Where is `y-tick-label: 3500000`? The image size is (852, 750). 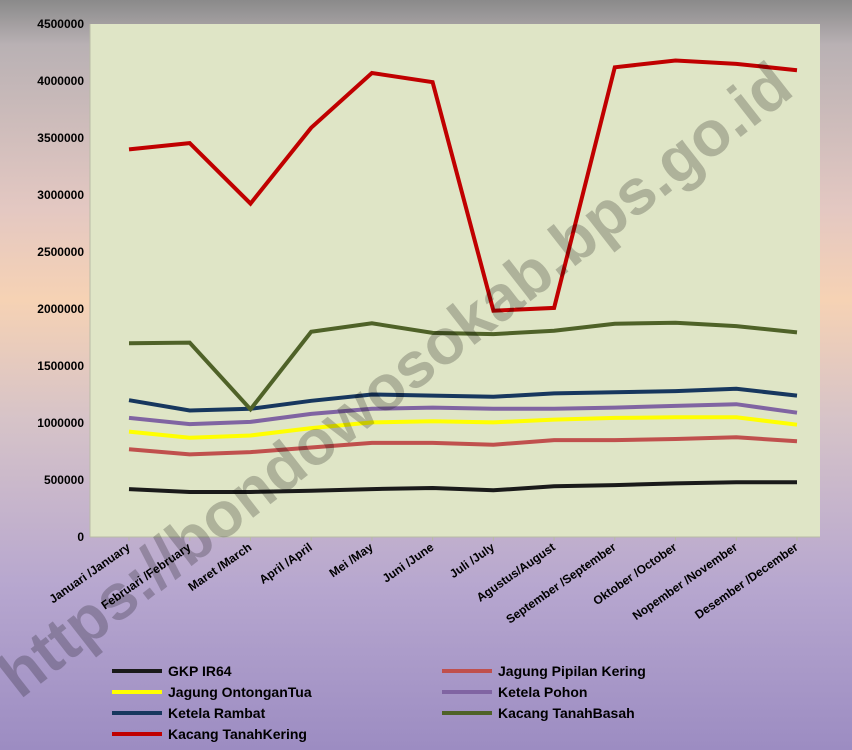 y-tick-label: 3500000 is located at coordinates (60, 138).